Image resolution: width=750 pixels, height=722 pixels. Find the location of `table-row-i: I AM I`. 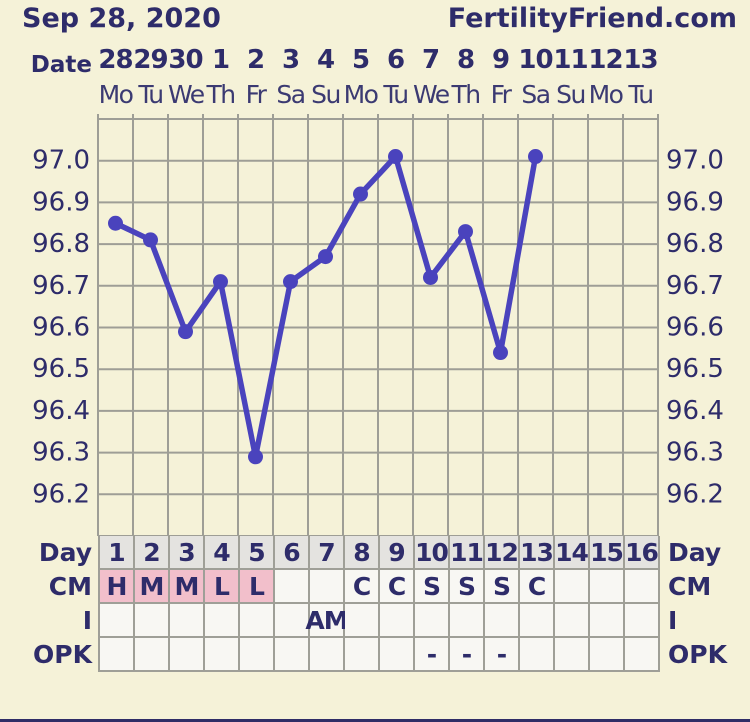

table-row-i: I AM I is located at coordinates (363, 621).